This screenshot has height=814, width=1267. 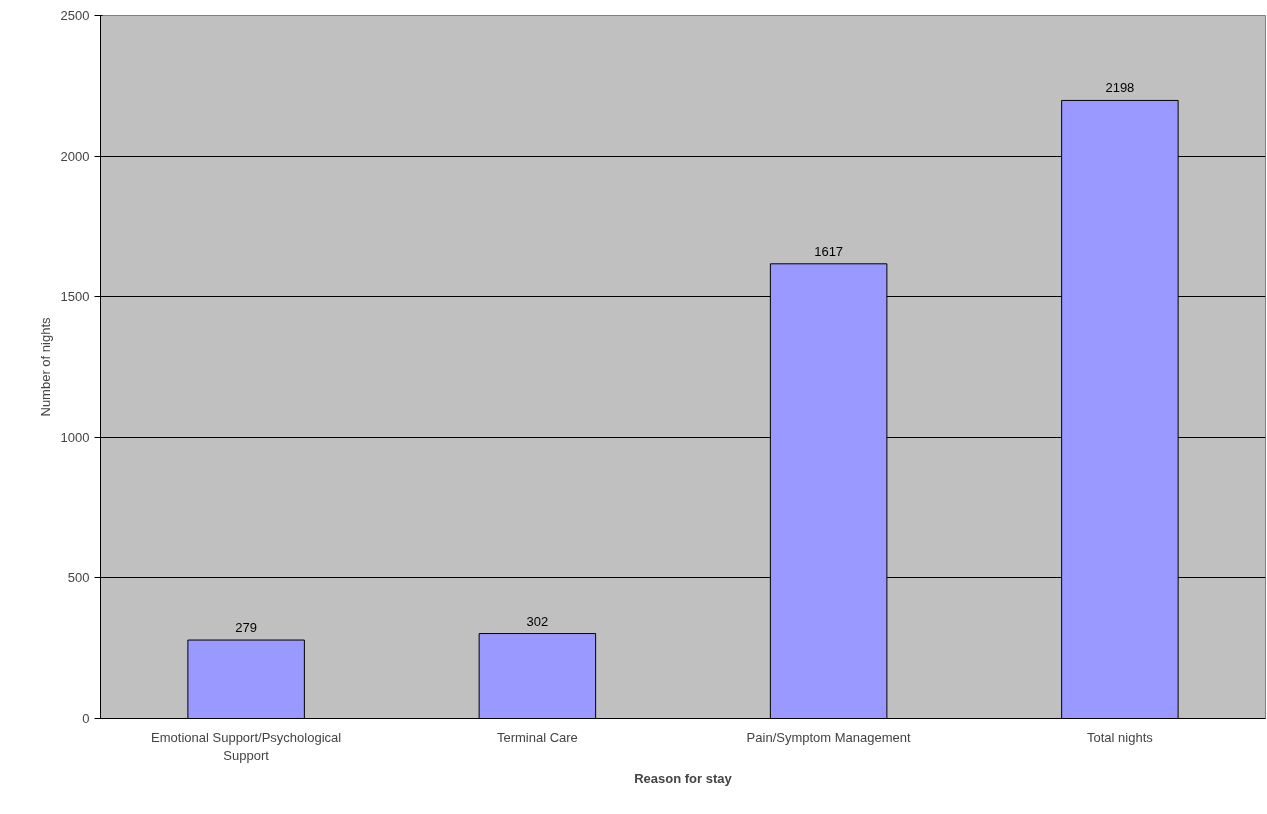 I want to click on x-tick-label: Total nights, so click(x=1120, y=737).